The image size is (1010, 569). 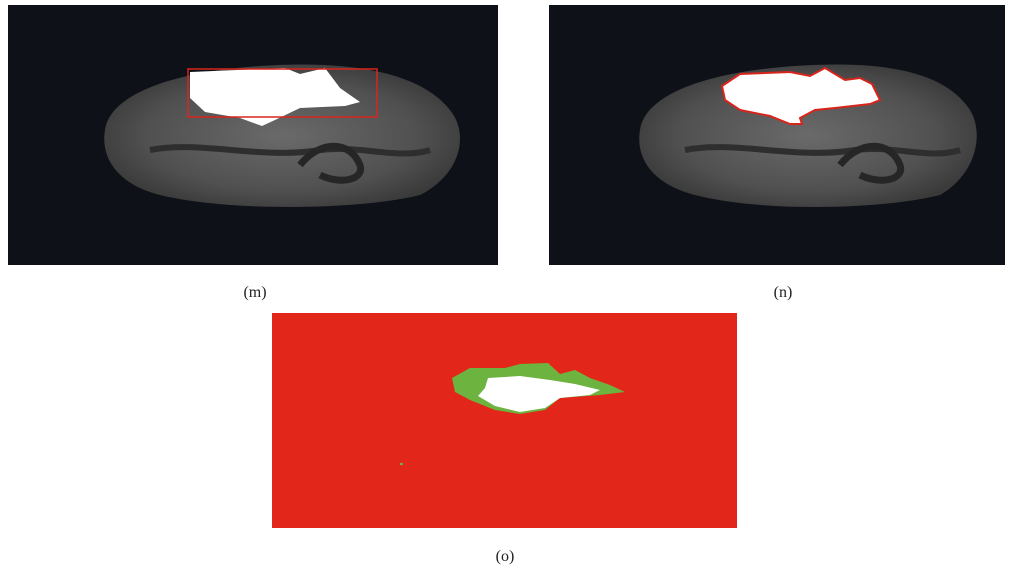 What do you see at coordinates (783, 292) in the screenshot?
I see `panel-label: (n)` at bounding box center [783, 292].